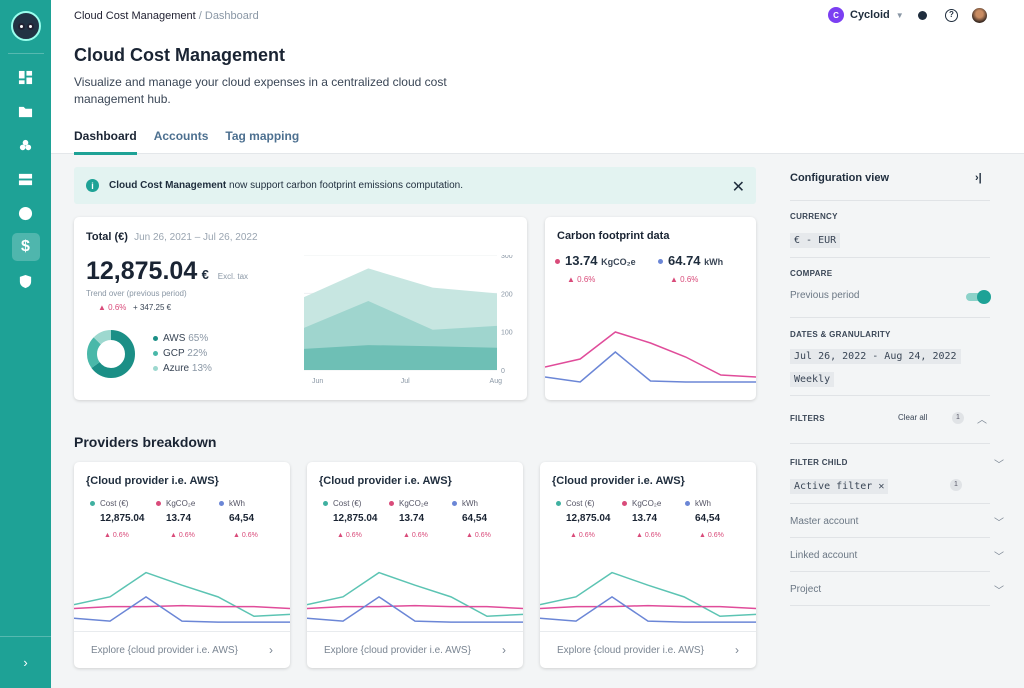 The width and height of the screenshot is (1024, 688). Describe the element at coordinates (92, 185) in the screenshot. I see `info-icon: i` at that location.